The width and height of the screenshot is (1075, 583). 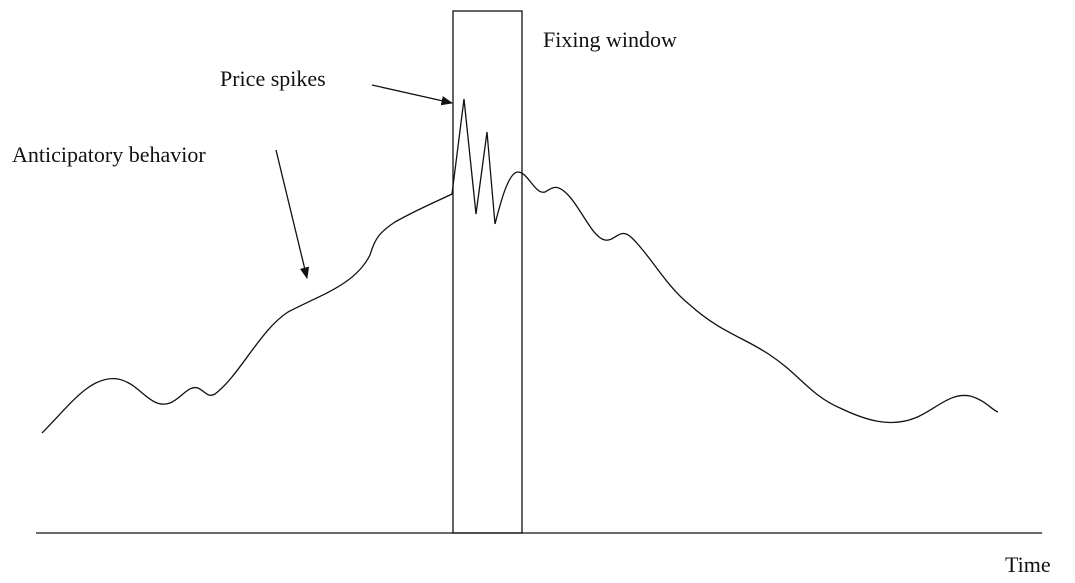 What do you see at coordinates (109, 154) in the screenshot?
I see `anticipatory-label: Anticipatory behavior` at bounding box center [109, 154].